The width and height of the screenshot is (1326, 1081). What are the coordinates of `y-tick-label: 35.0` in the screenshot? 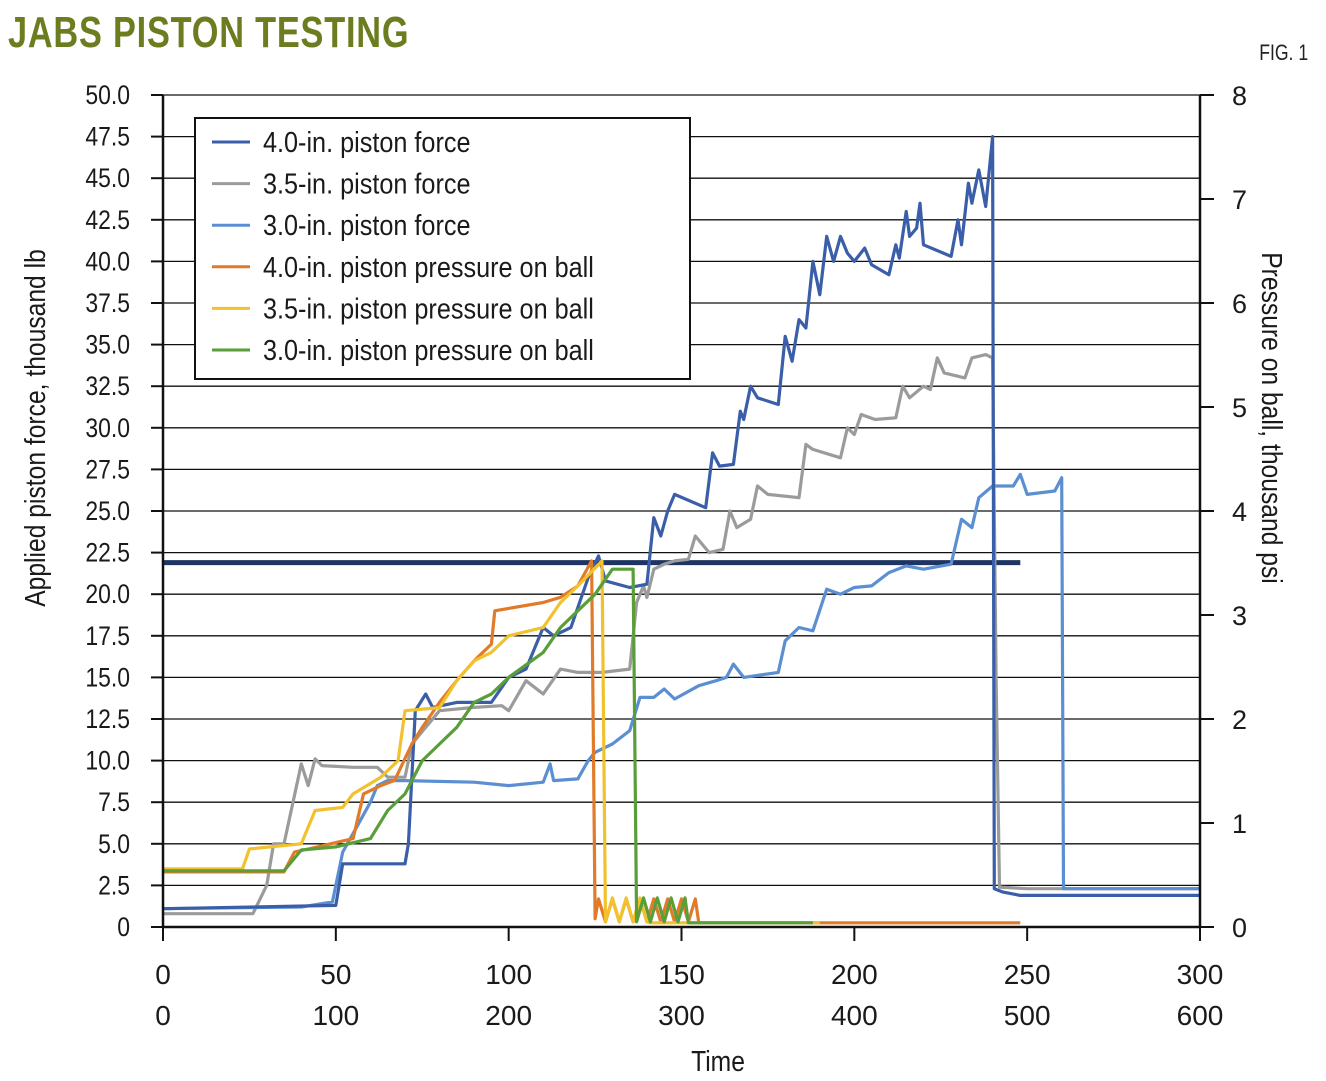 It's located at (107, 345).